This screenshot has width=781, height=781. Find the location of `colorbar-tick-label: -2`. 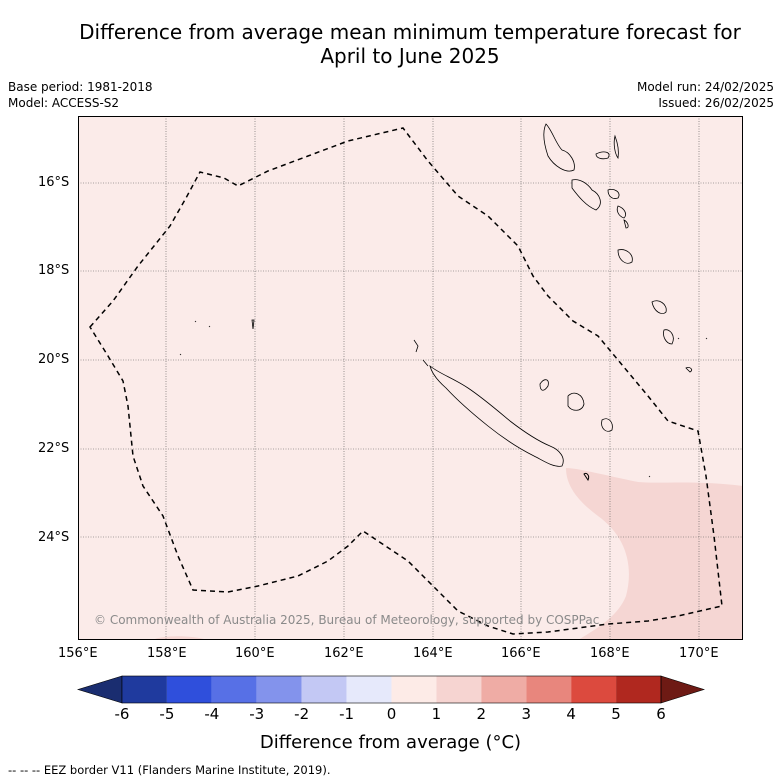

colorbar-tick-label: -2 is located at coordinates (302, 714).